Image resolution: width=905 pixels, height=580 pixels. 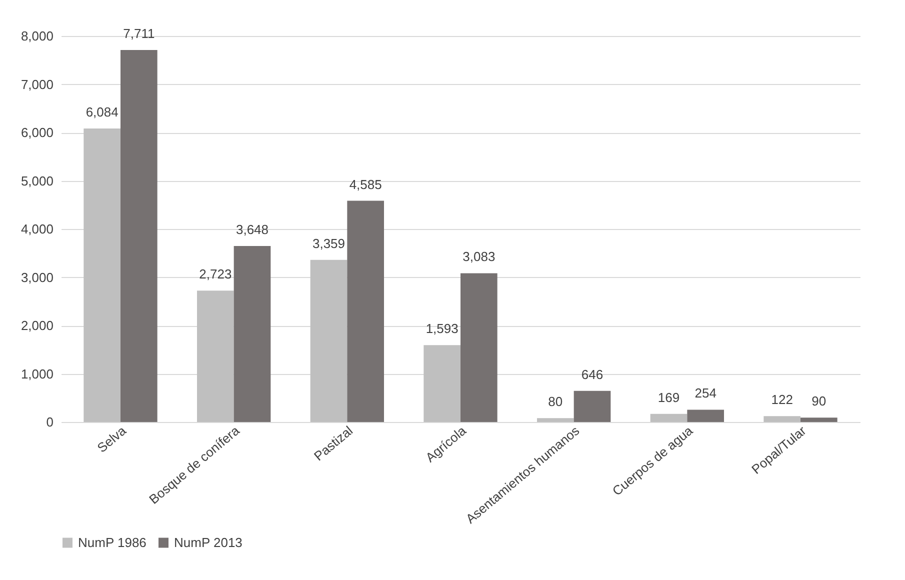 I want to click on y-tick-label: 3,000, so click(x=37, y=277).